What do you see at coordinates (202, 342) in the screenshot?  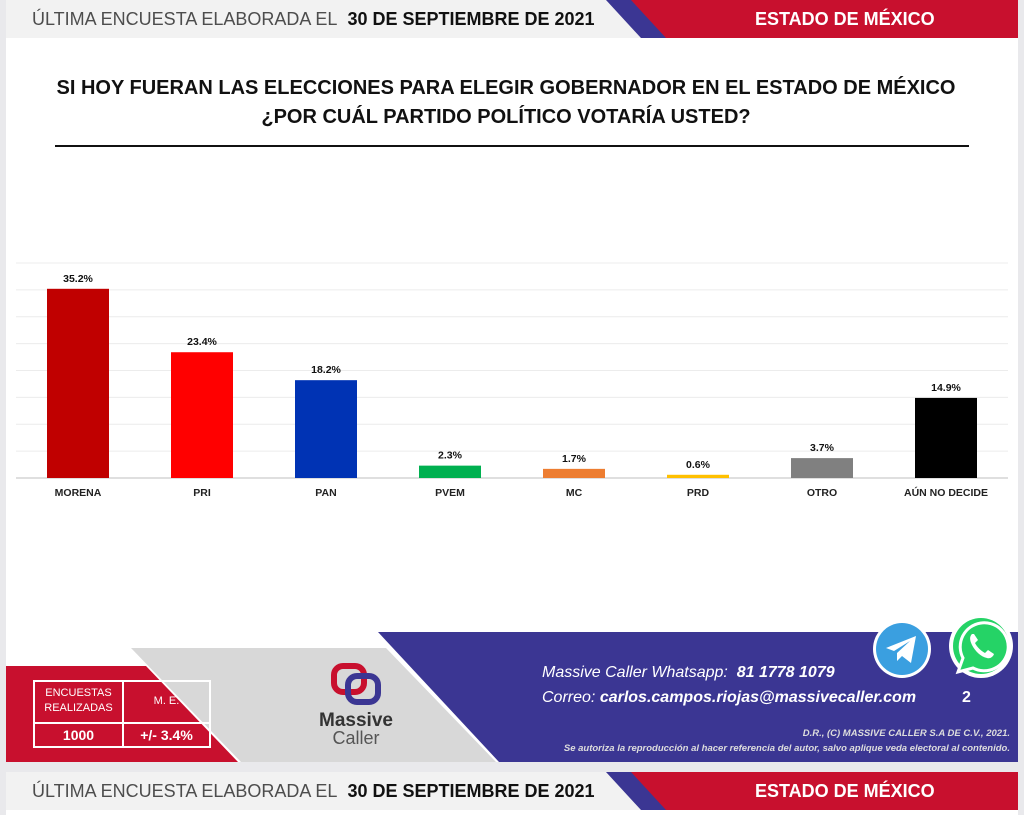 I see `data-label: 23.4%` at bounding box center [202, 342].